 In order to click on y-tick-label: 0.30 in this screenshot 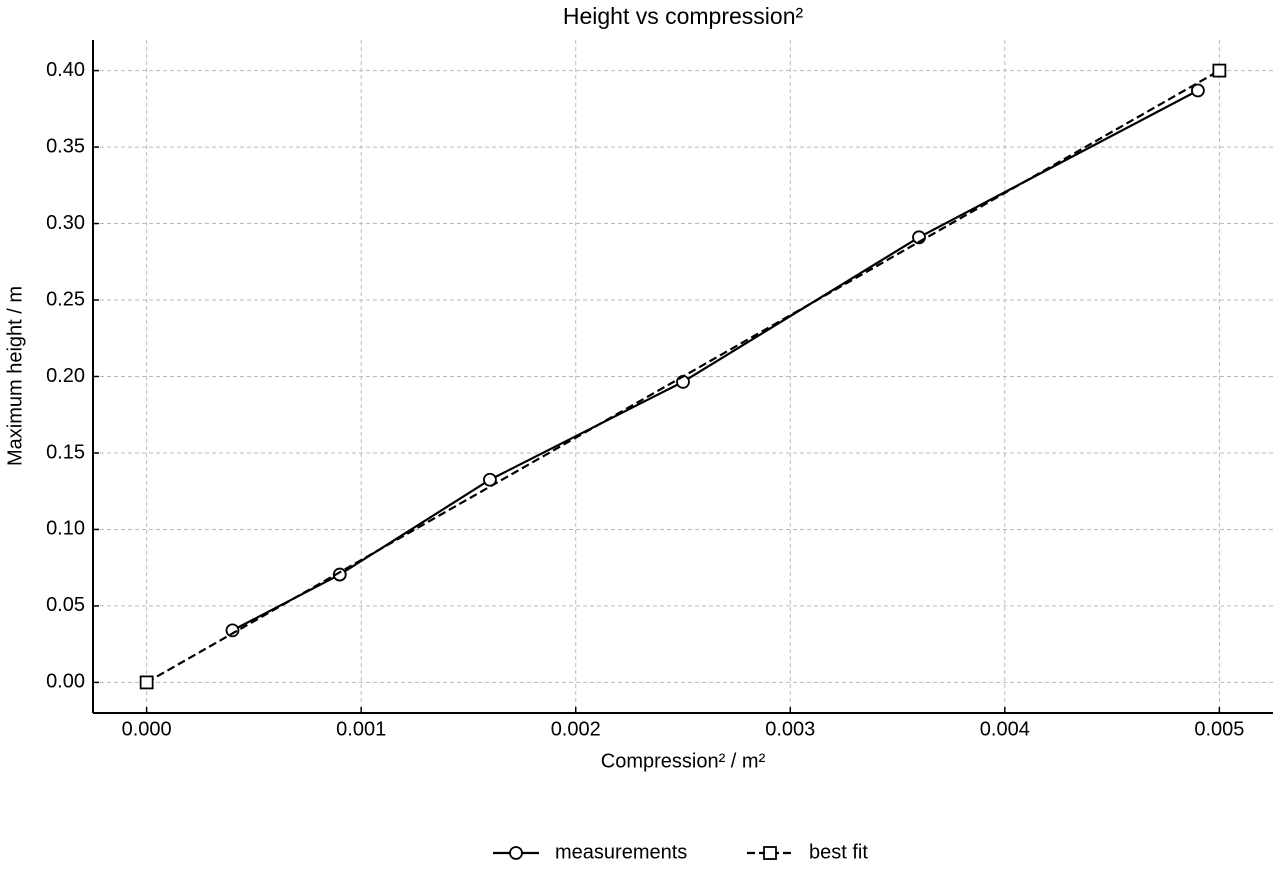, I will do `click(65, 223)`.